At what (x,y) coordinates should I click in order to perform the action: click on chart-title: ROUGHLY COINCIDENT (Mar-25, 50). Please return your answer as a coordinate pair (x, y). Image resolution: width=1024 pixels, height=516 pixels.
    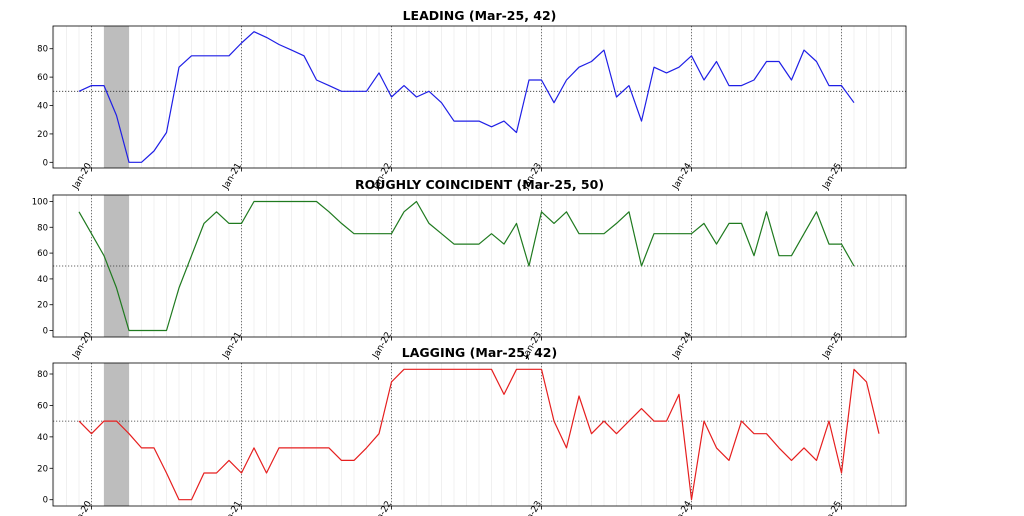
    Looking at the image, I should click on (479, 184).